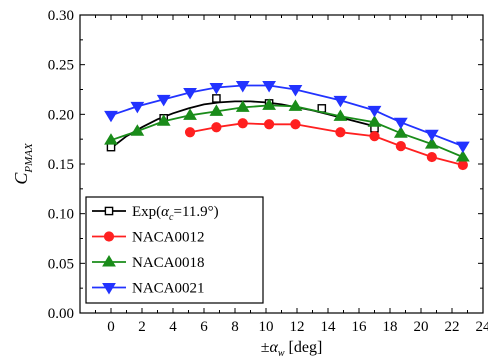 This screenshot has height=359, width=488. What do you see at coordinates (168, 289) in the screenshot?
I see `legend-label: NACA0021` at bounding box center [168, 289].